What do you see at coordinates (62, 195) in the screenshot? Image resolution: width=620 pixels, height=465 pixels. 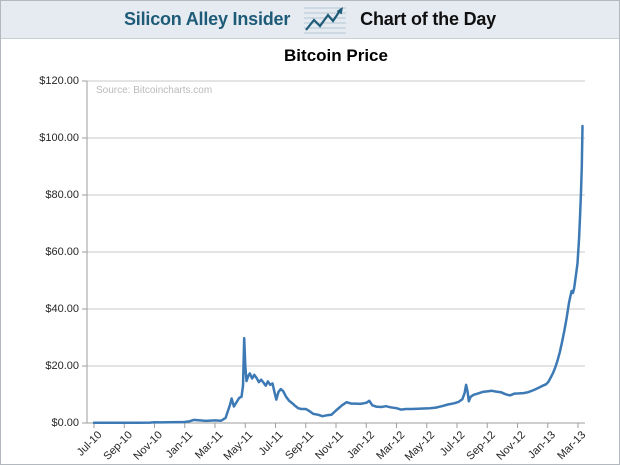 I see `y-axis-label: $80.00` at bounding box center [62, 195].